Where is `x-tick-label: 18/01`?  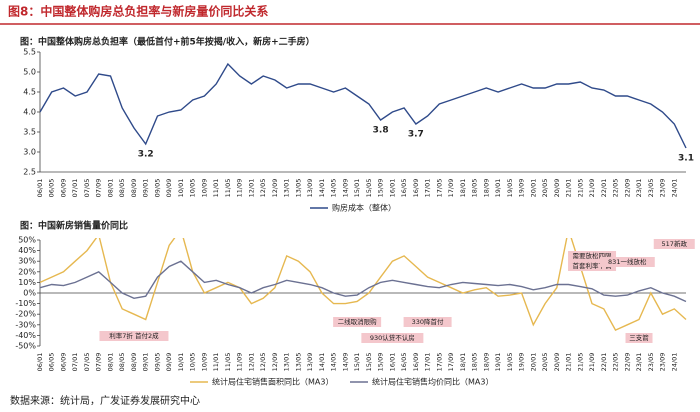 x-tick-label: 18/01 is located at coordinates (463, 188).